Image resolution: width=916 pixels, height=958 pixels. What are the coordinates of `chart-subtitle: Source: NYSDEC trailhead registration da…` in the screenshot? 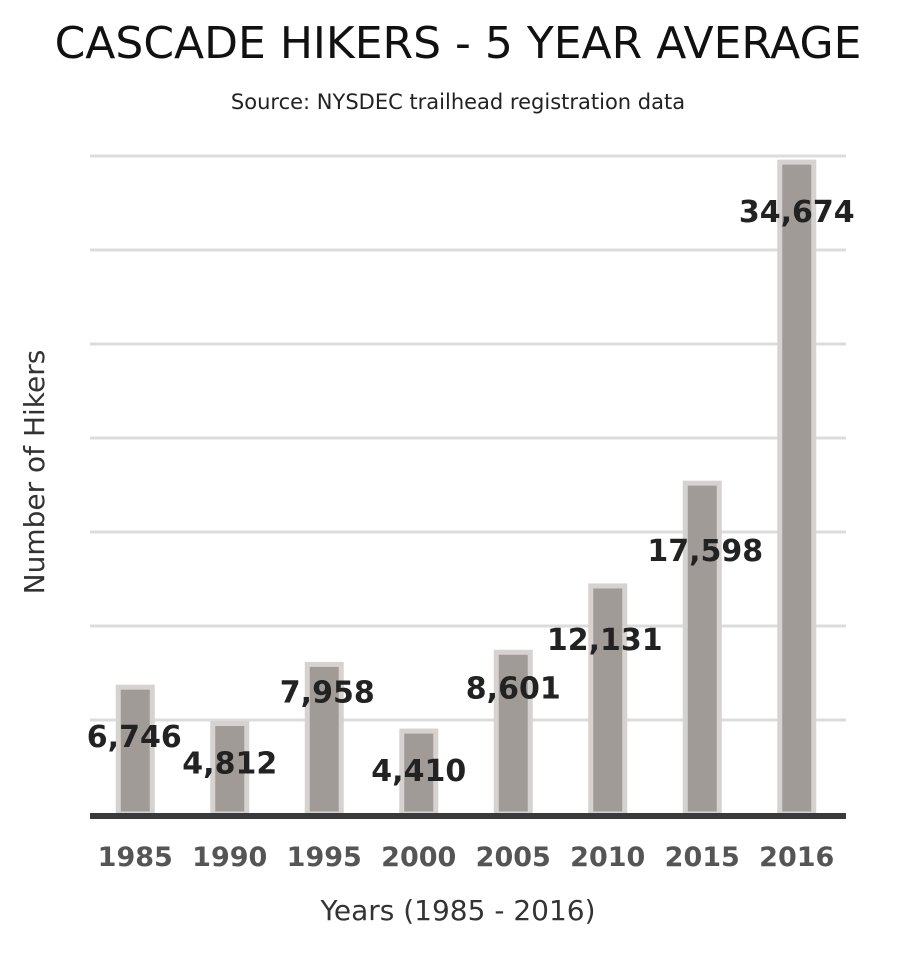 It's located at (458, 102).